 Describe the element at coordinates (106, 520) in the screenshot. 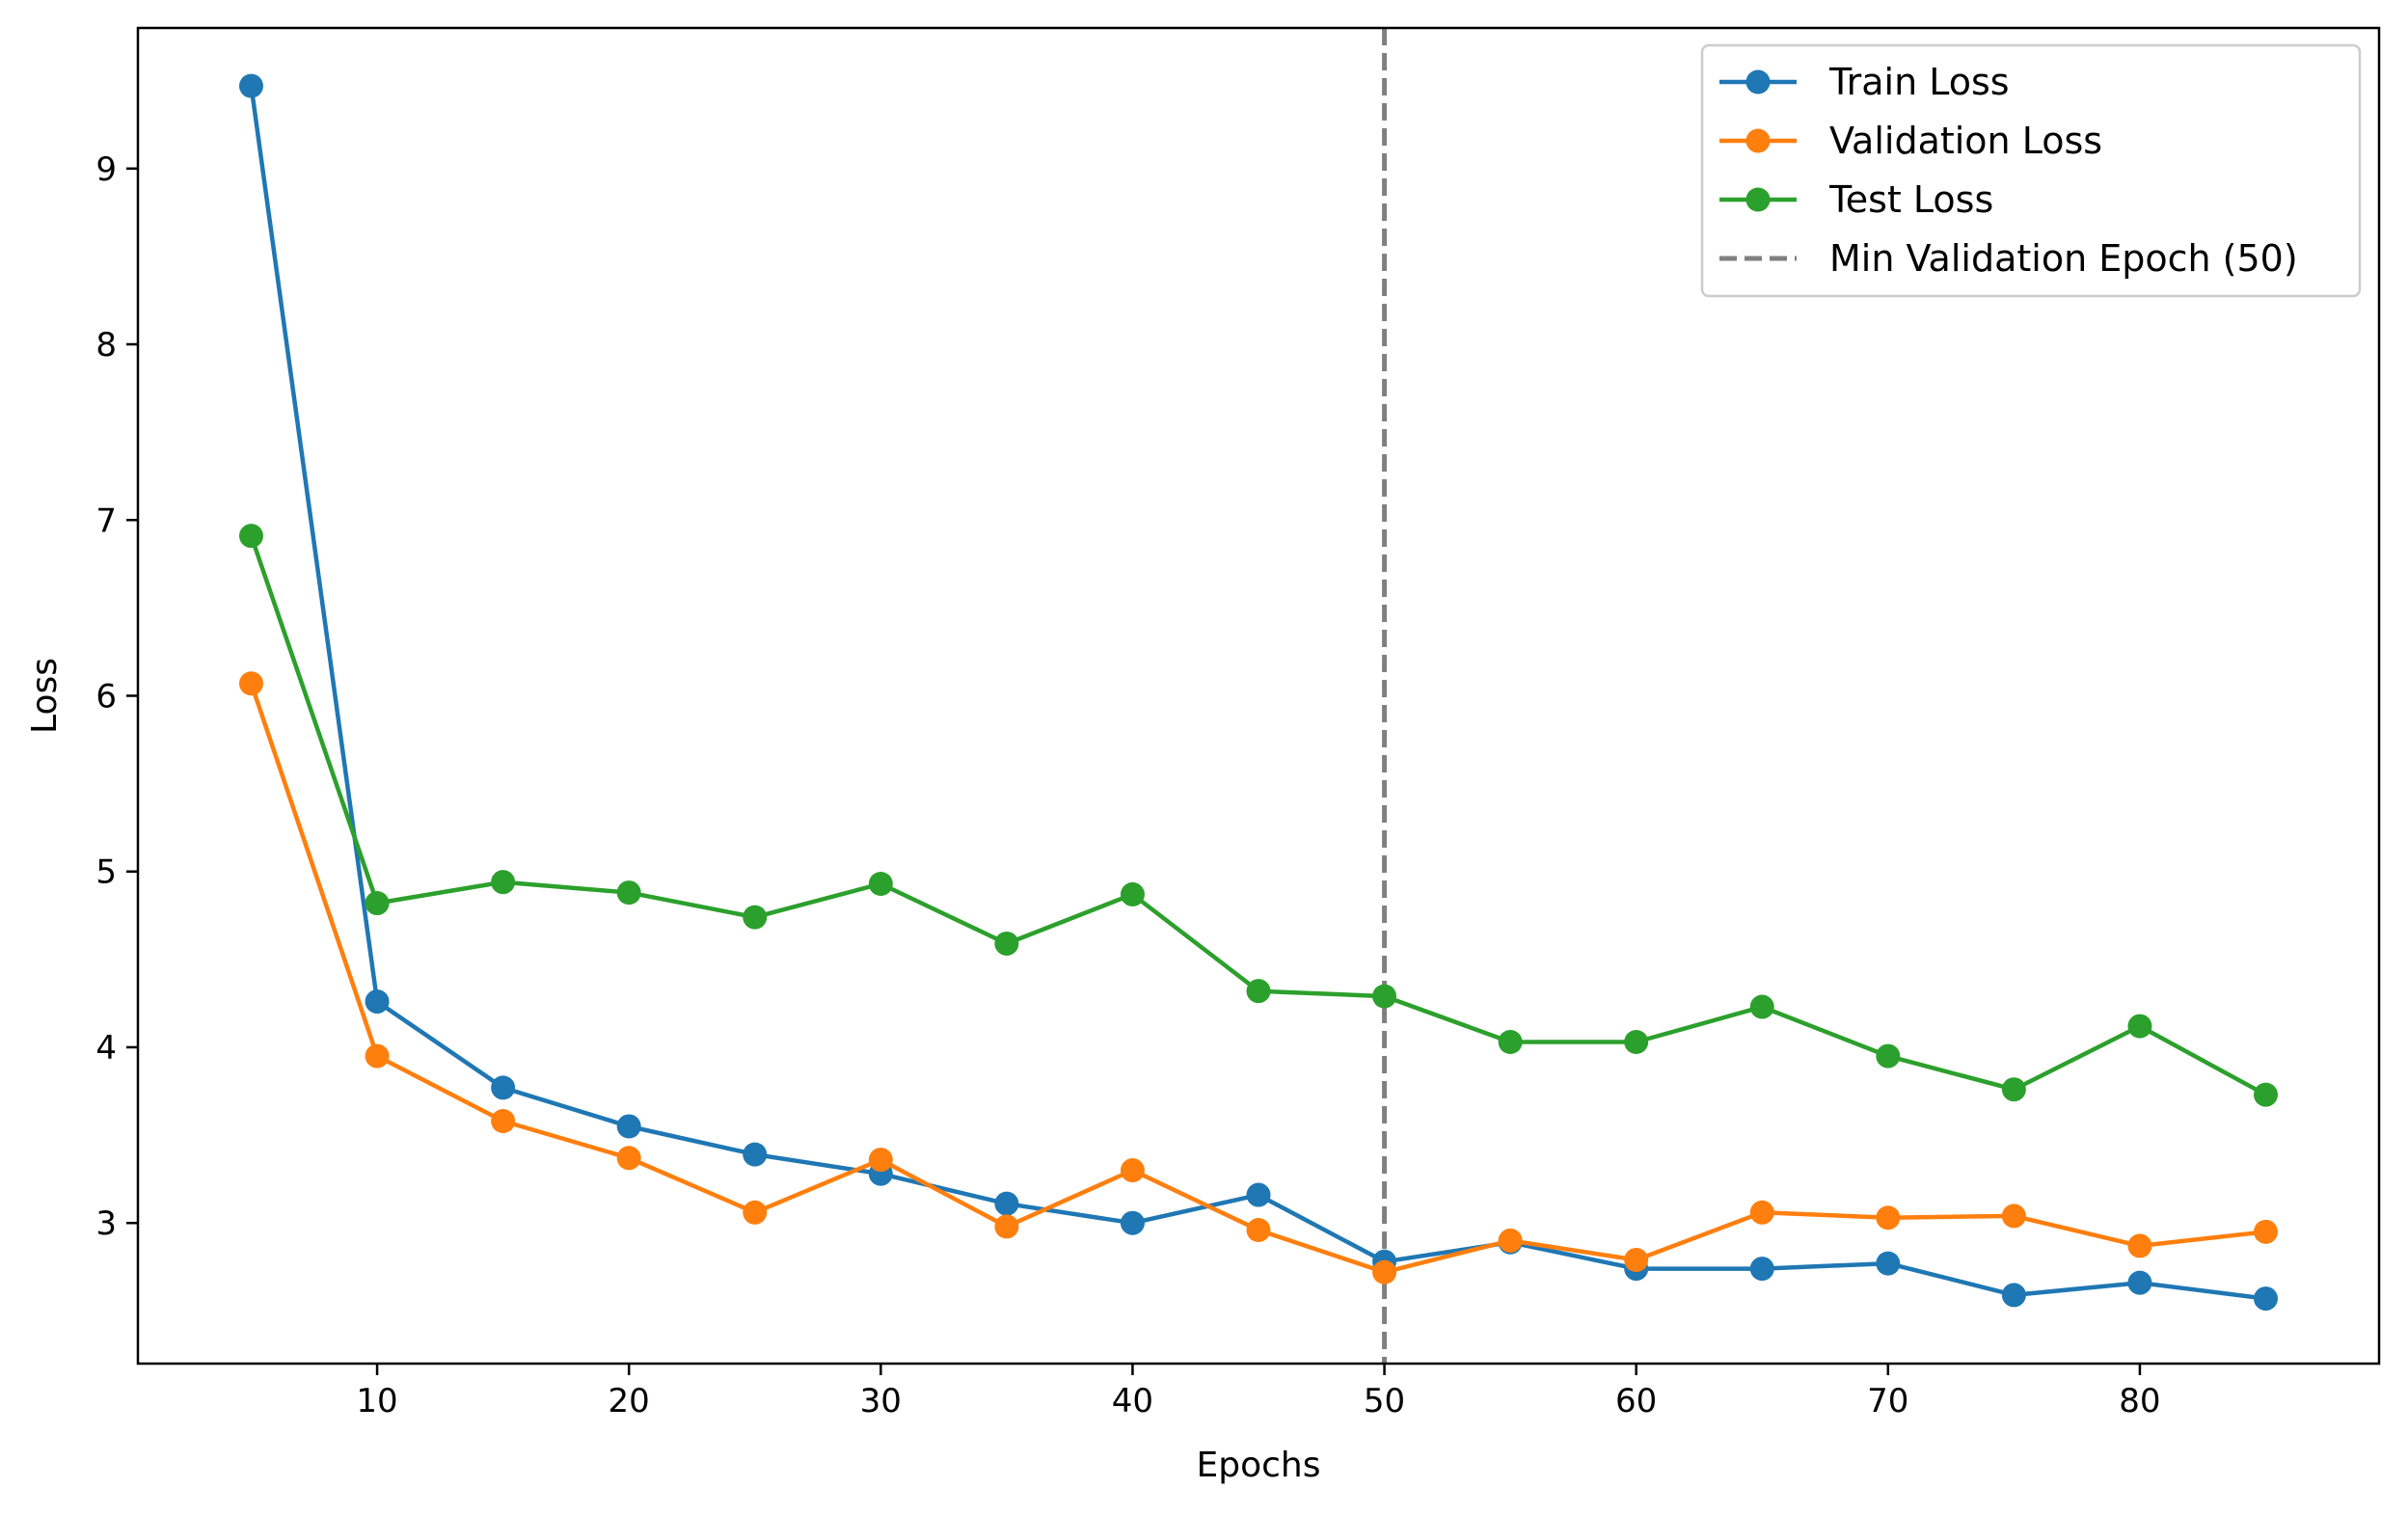

I see `y-tick-label-4: 7` at that location.